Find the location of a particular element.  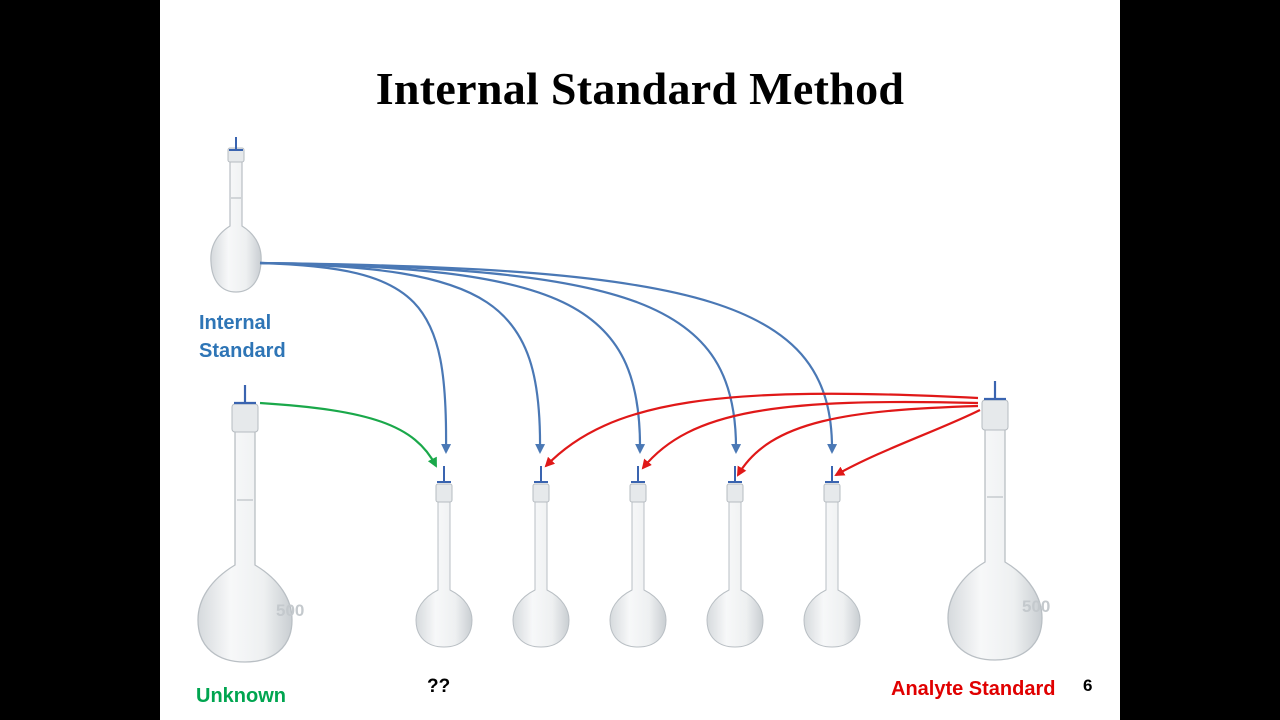

analyte-standard-arrows is located at coordinates (762, 434).